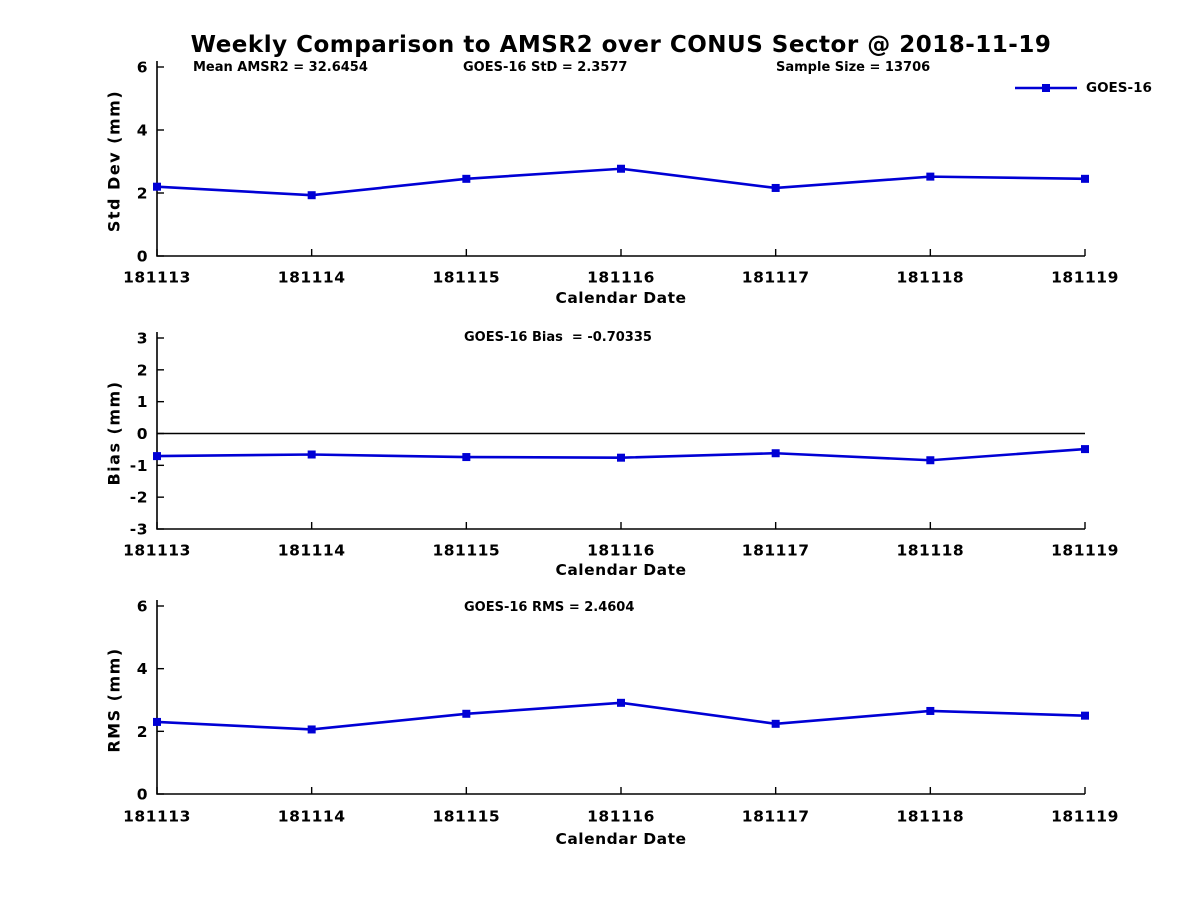  Describe the element at coordinates (545, 67) in the screenshot. I see `stat-goes16-std: GOES-16 StD = 2.3577` at that location.